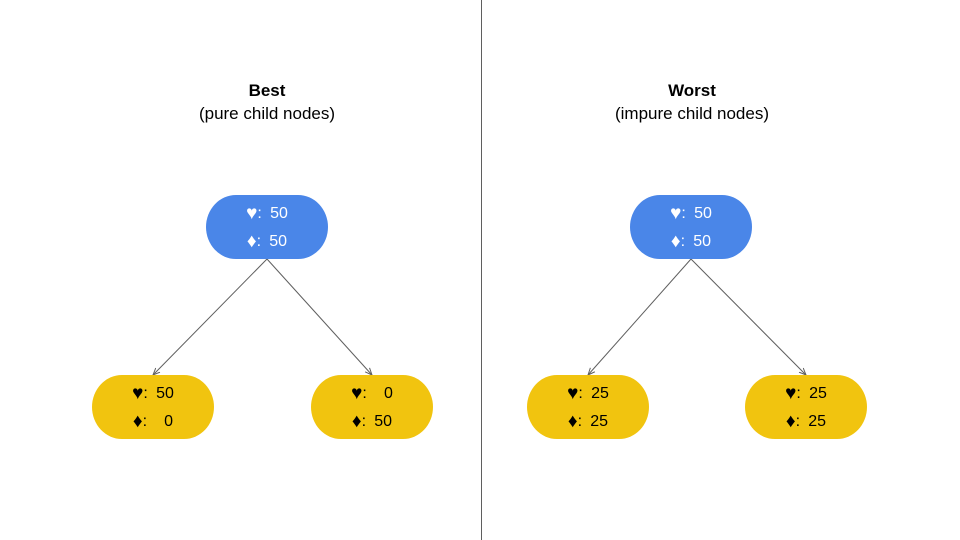  Describe the element at coordinates (692, 102) in the screenshot. I see `worst-panel-title: Worst (impure child nodes)` at that location.